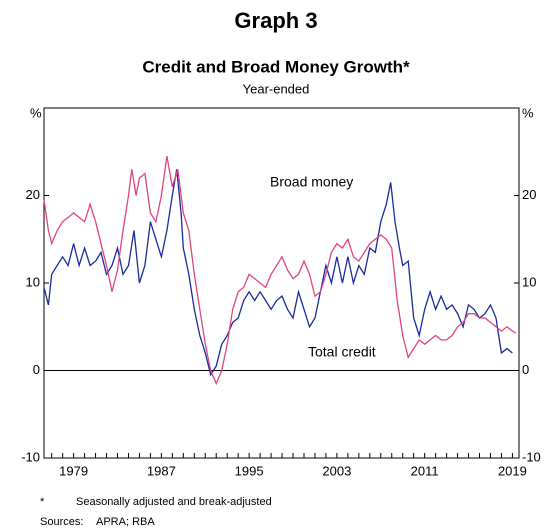  Describe the element at coordinates (276, 88) in the screenshot. I see `chart-subtitle2: Year-ended` at that location.